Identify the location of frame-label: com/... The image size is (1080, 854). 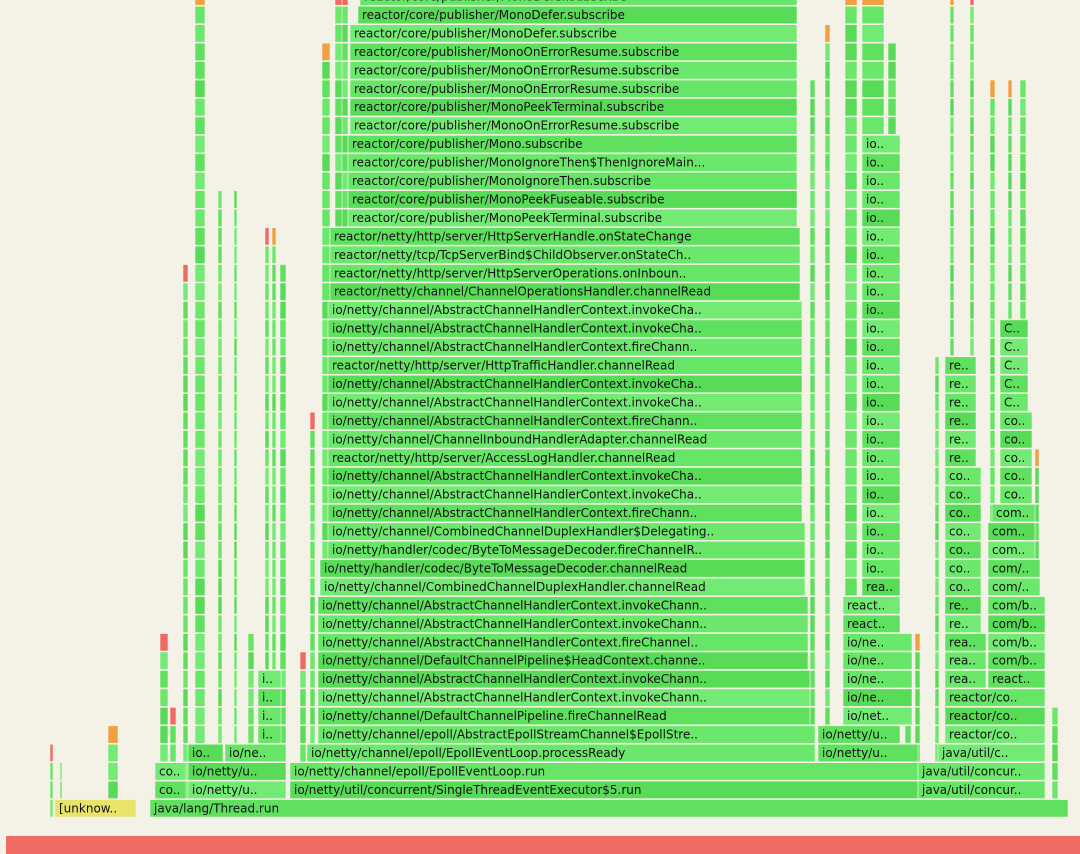
(1010, 568).